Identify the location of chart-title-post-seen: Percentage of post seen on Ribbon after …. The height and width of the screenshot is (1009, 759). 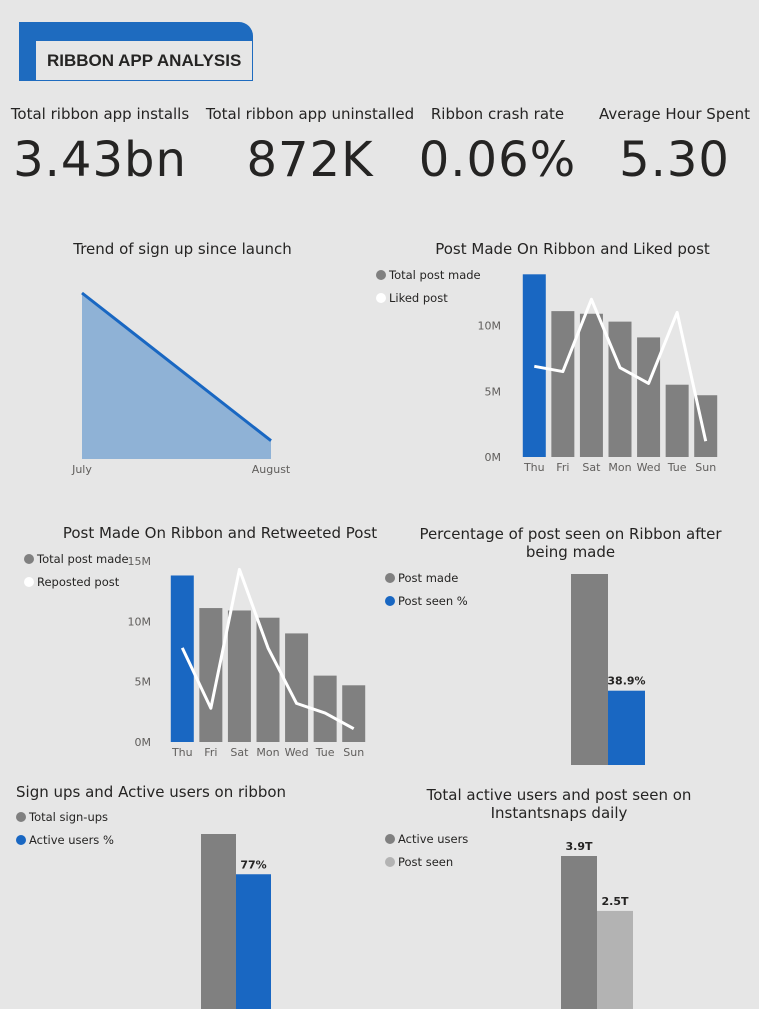
(570, 543).